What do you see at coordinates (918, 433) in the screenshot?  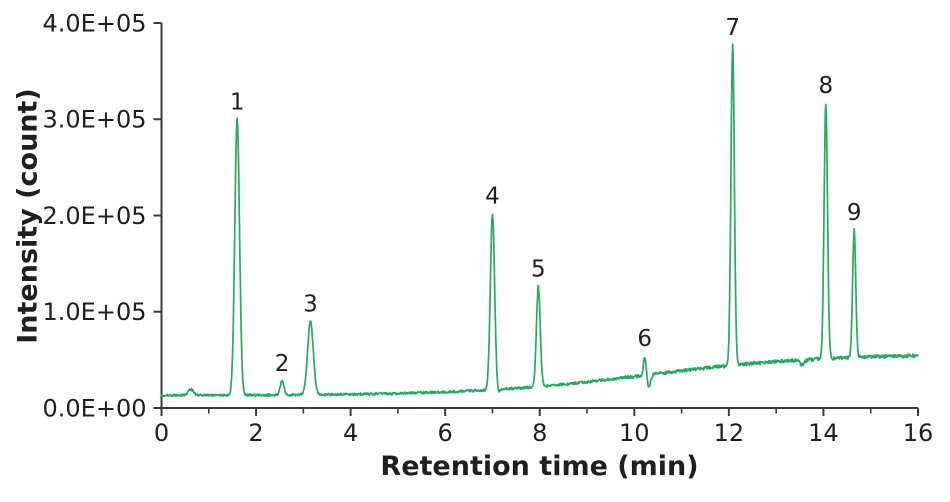 I see `x-axis-tick-label: 16` at bounding box center [918, 433].